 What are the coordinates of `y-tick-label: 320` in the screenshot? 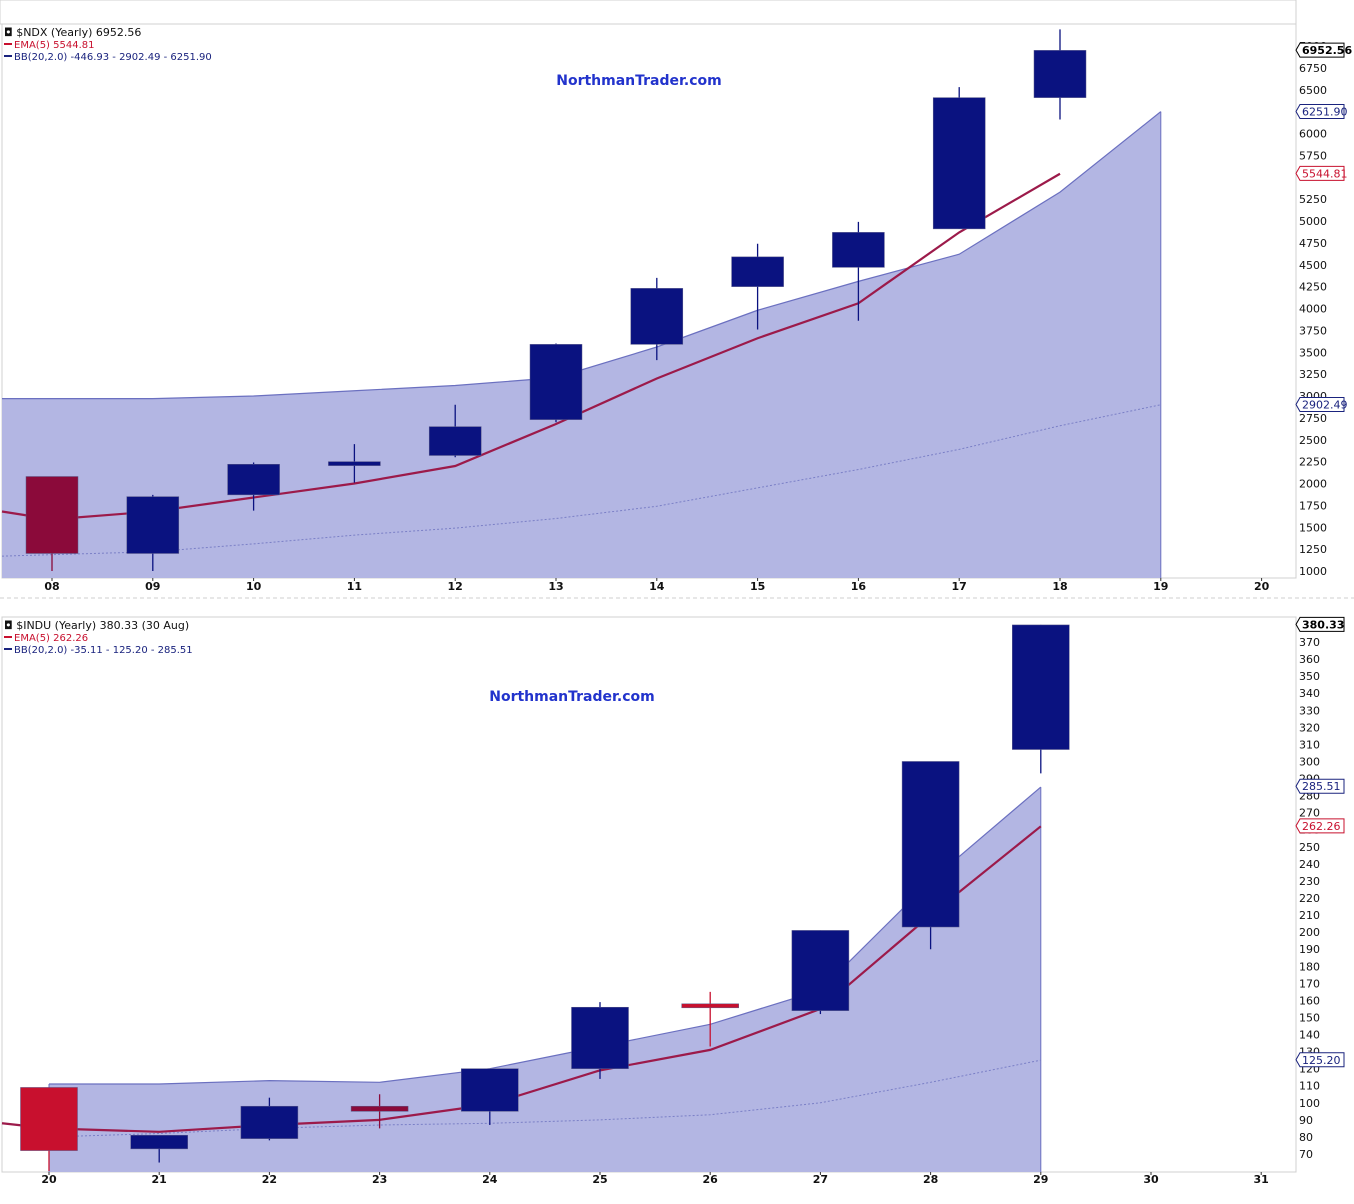 It's located at (1309, 727).